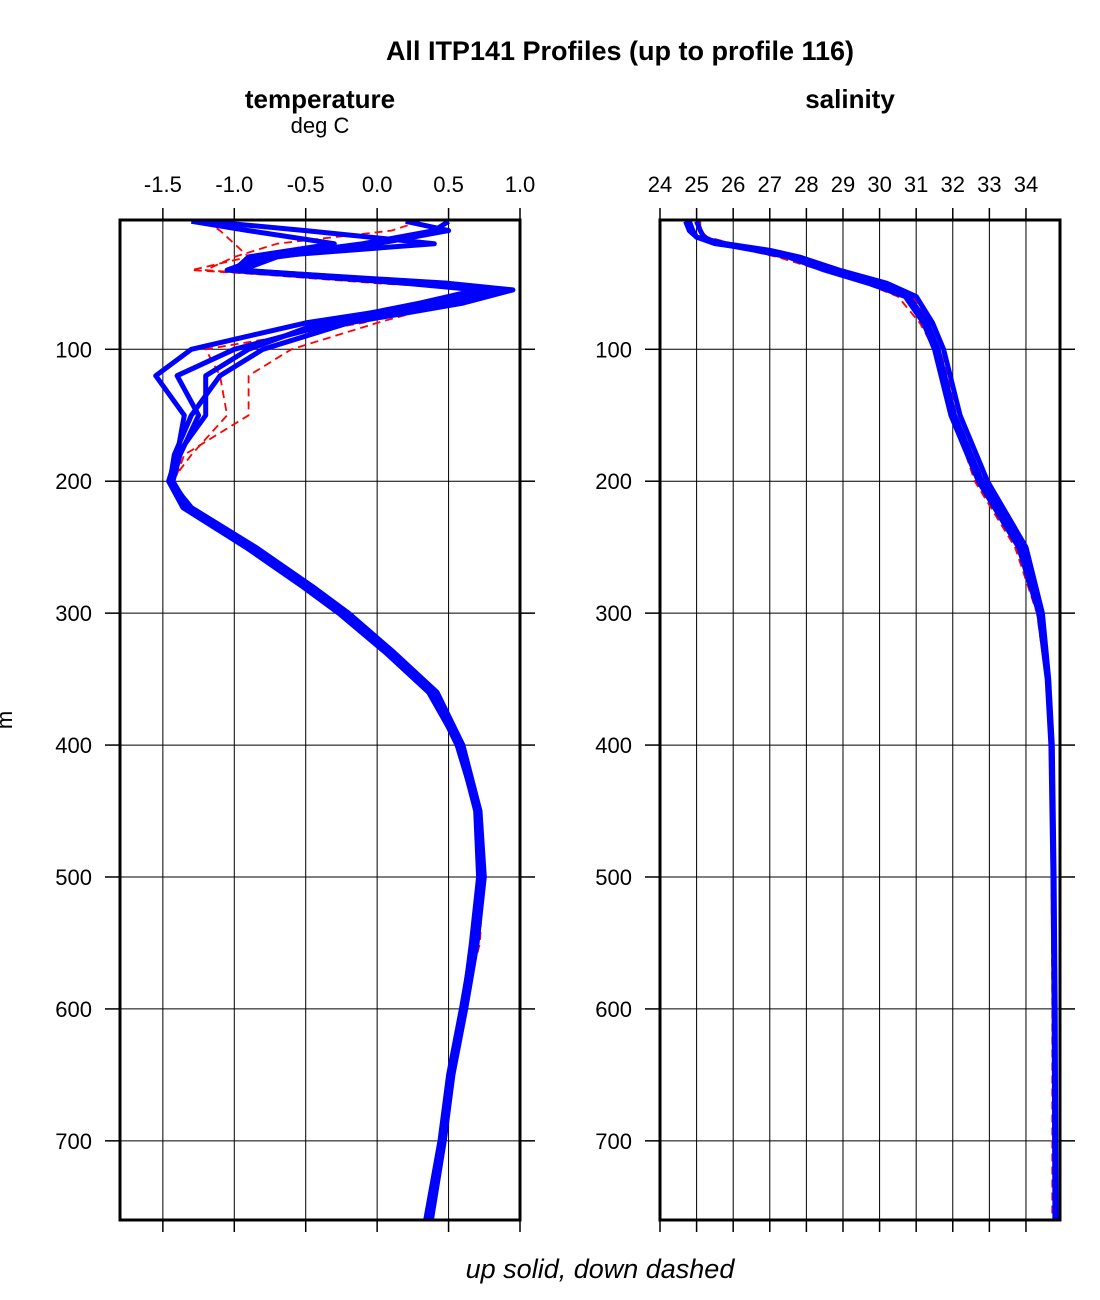 Image resolution: width=1100 pixels, height=1300 pixels. I want to click on x-tick-label: 1.0, so click(520, 184).